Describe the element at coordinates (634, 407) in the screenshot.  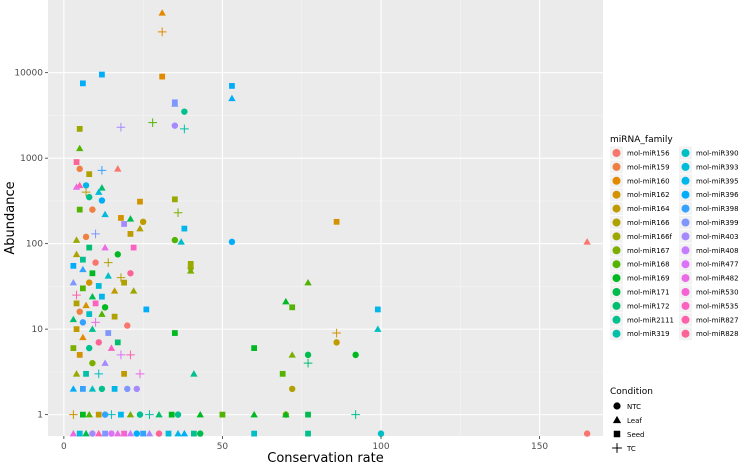
I see `condition-legend-label: NTC` at that location.